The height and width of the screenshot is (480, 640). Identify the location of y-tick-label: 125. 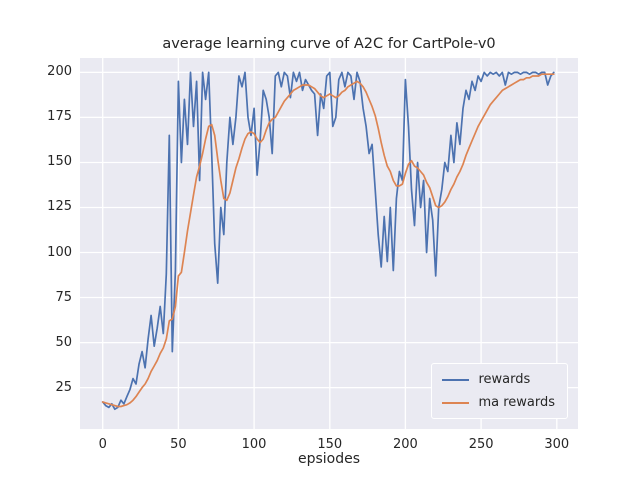
(59, 207).